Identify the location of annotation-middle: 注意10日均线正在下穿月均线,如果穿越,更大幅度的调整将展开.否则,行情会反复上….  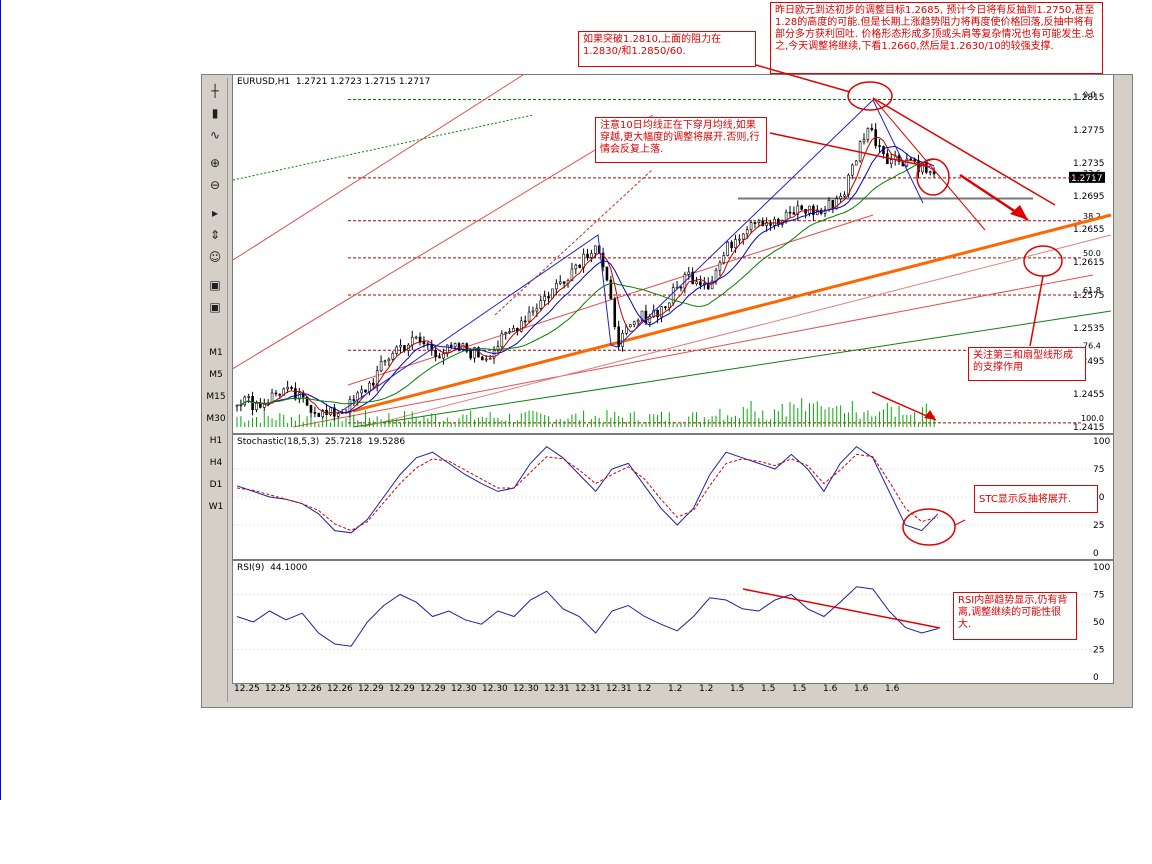
(681, 140).